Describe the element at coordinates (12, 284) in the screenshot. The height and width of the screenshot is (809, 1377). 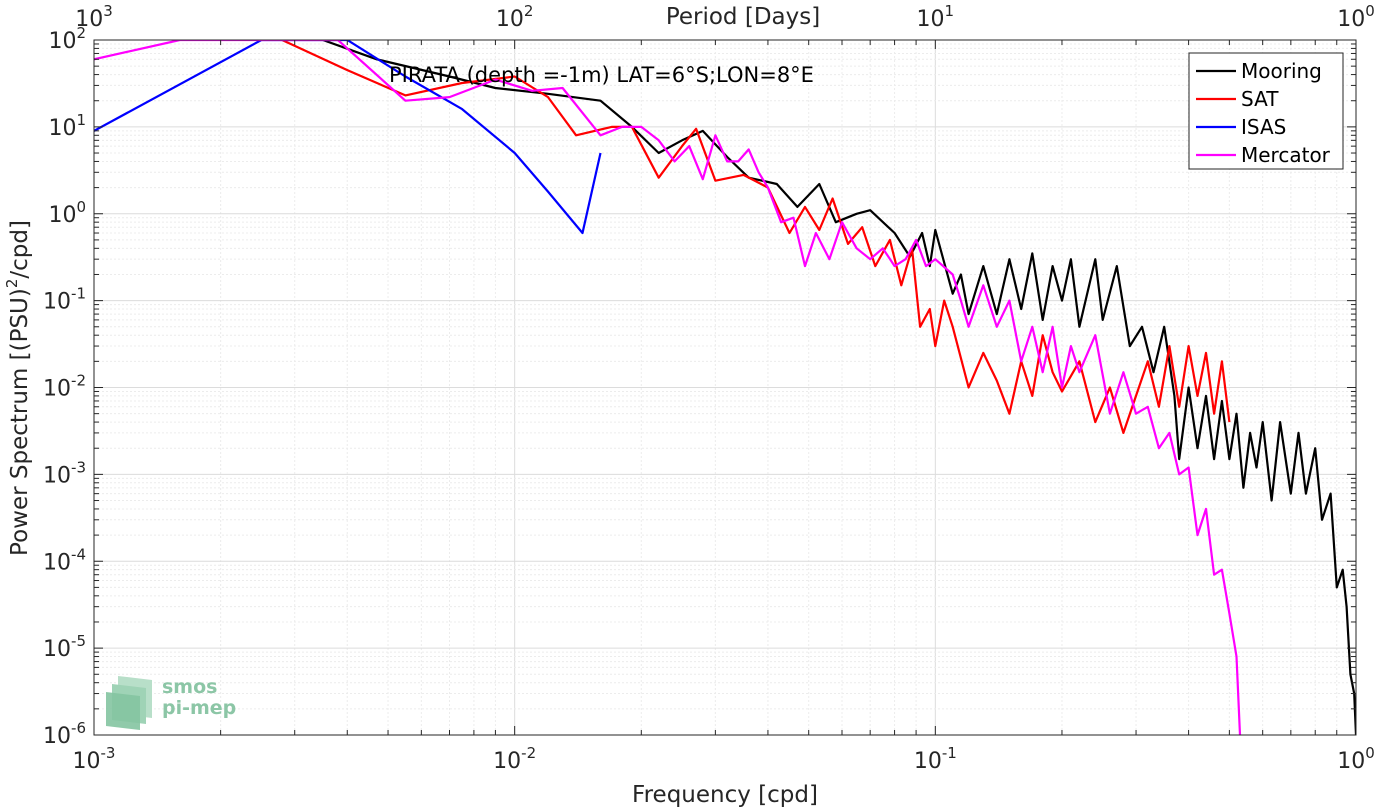
I see `y-axis-title-exponent: 2` at that location.